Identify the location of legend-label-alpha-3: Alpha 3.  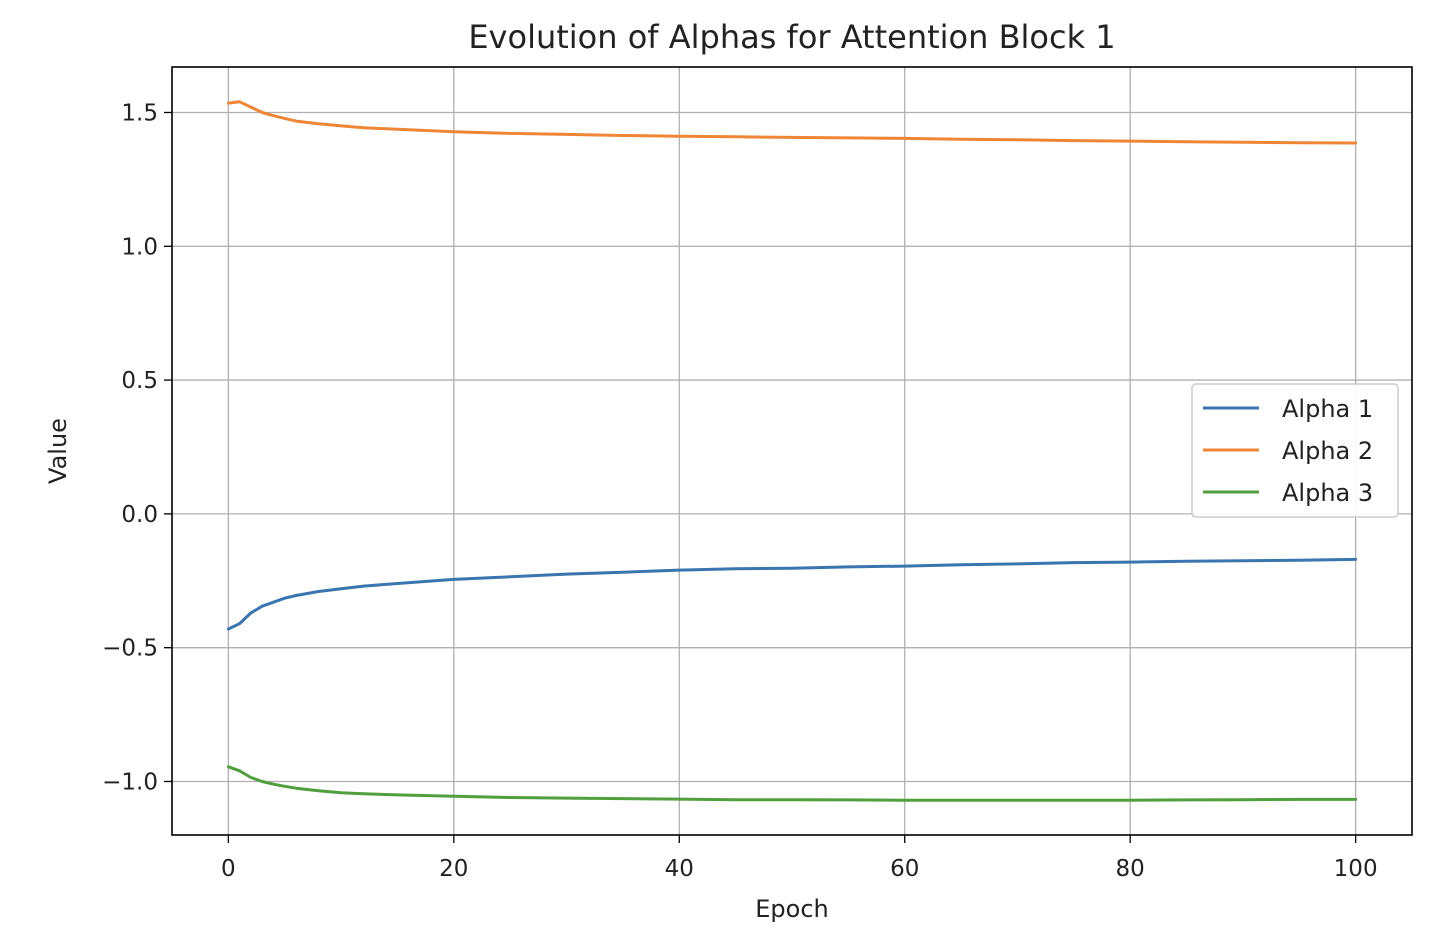
(1327, 493).